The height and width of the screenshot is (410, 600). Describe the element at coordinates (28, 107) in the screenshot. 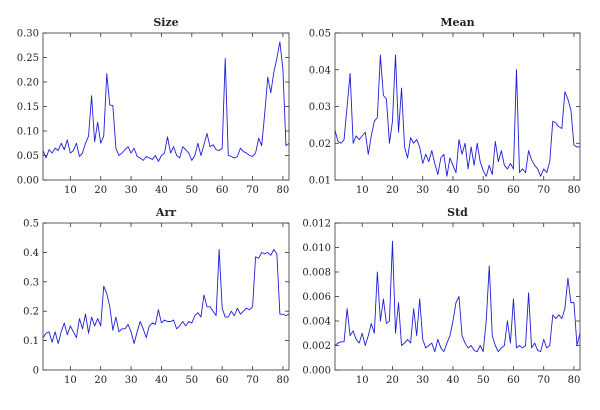

I see `y-tick-label: 0.15` at that location.